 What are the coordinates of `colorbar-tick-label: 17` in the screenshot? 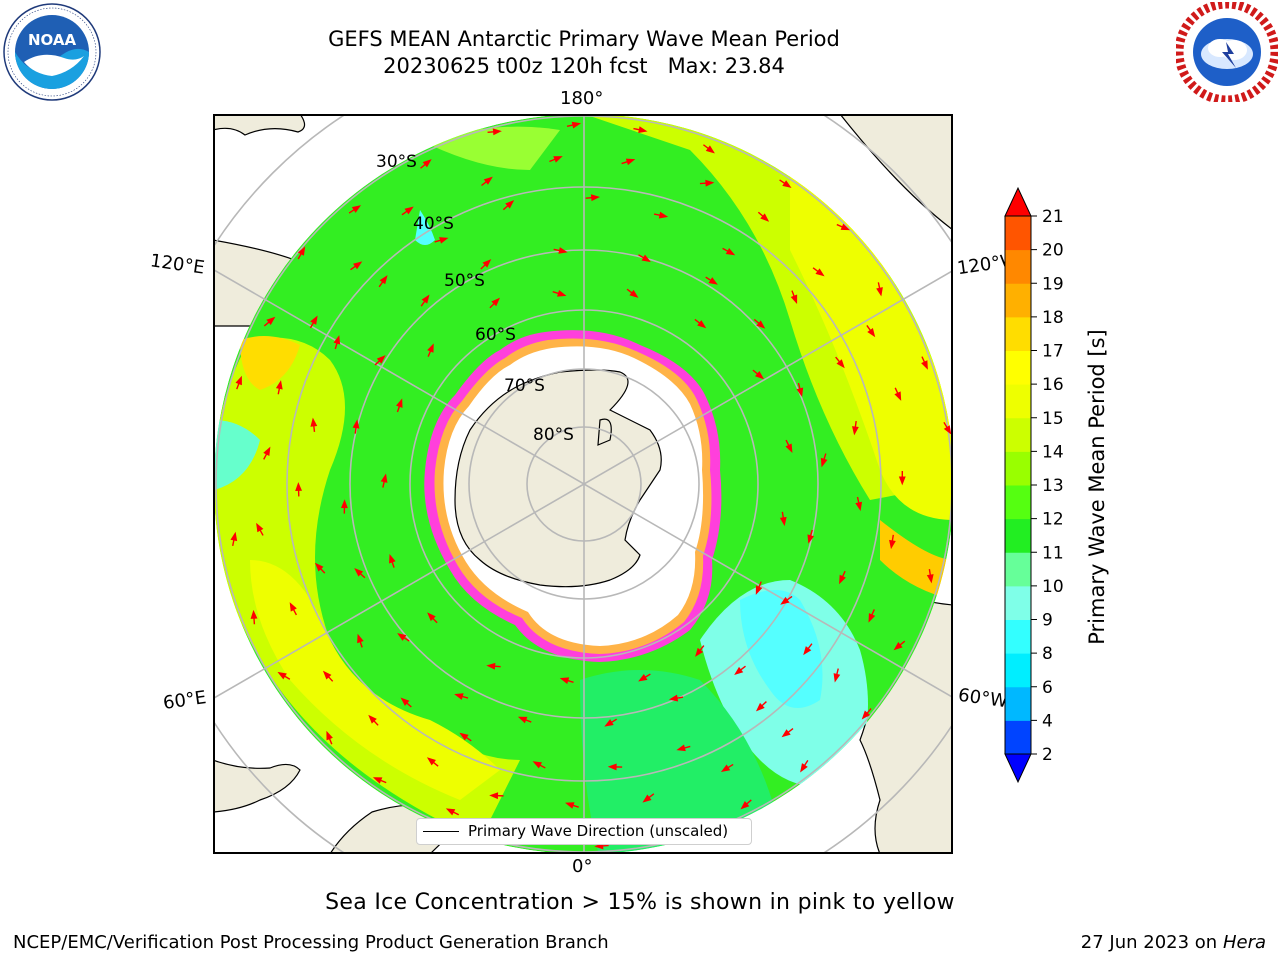 It's located at (1053, 352).